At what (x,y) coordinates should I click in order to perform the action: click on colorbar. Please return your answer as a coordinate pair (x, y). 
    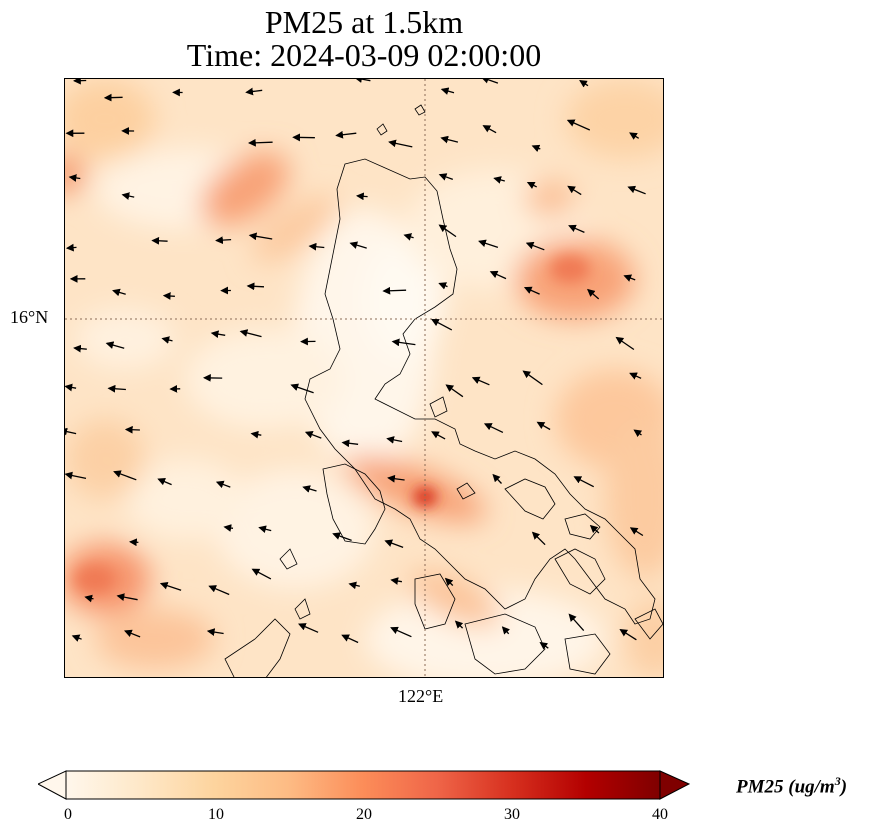
    Looking at the image, I should click on (364, 785).